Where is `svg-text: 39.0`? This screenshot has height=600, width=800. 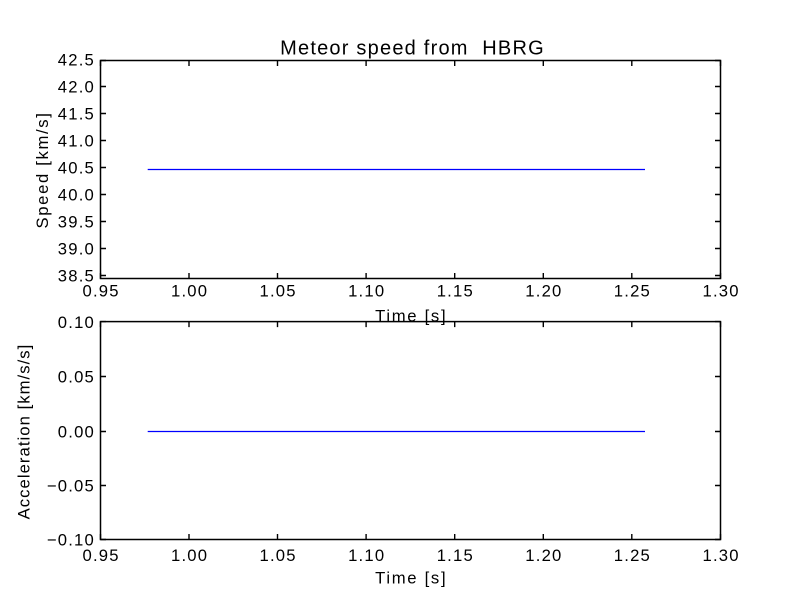
svg-text: 39.0 is located at coordinates (76, 248).